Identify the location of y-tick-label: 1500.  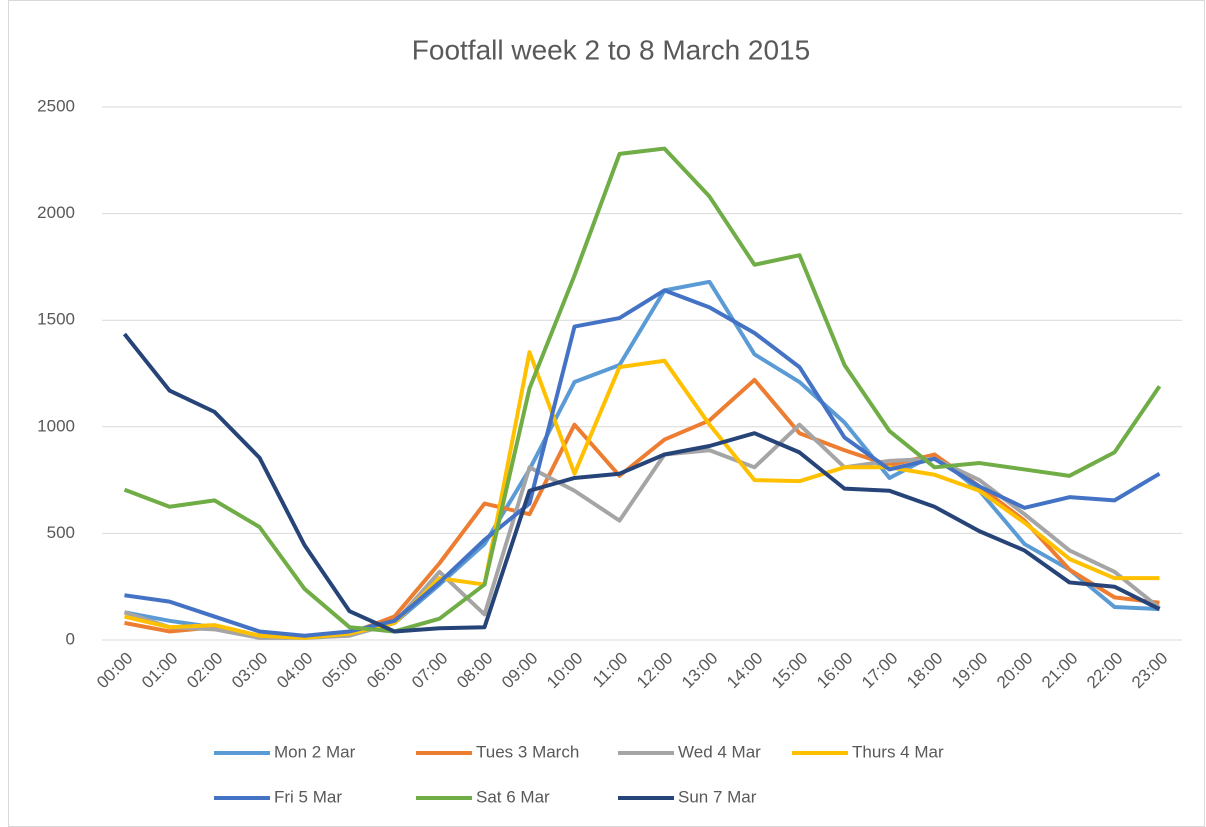
(56, 319).